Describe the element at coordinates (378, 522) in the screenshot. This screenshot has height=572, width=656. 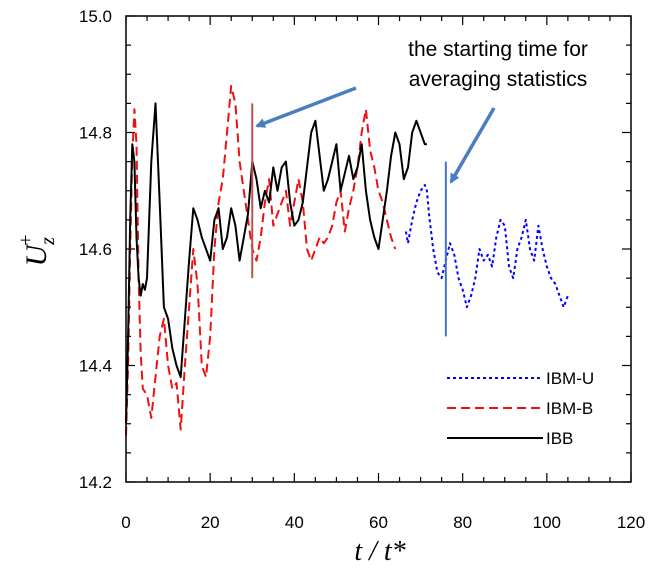
I see `x-tick-label: 60` at that location.